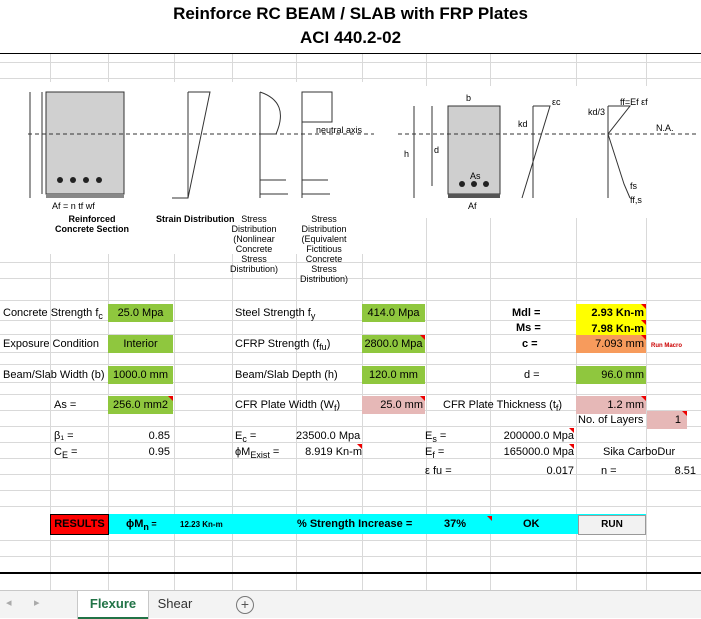 The width and height of the screenshot is (701, 619). I want to click on concrete-strength-input: 25.0 Mpa, so click(140, 313).